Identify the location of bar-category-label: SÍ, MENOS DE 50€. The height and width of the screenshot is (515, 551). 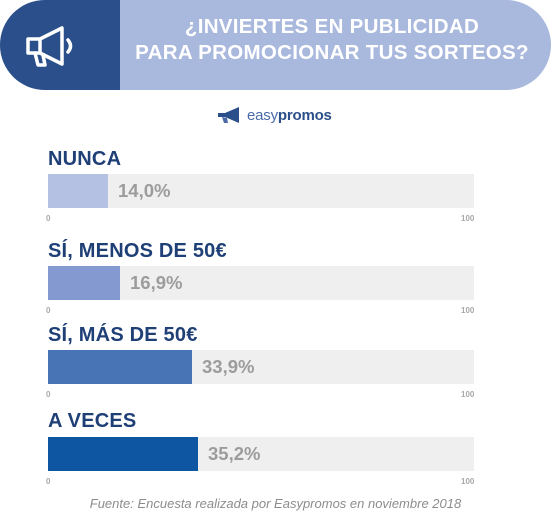
(137, 251).